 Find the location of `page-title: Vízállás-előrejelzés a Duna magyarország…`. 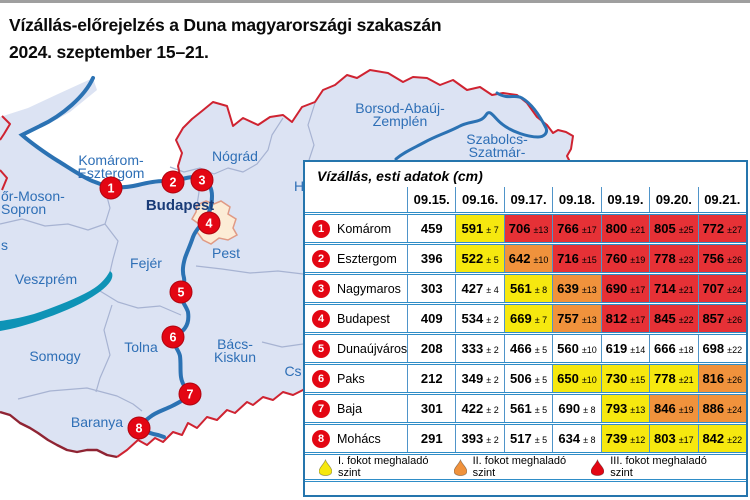

page-title: Vízállás-előrejelzés a Duna magyarország… is located at coordinates (225, 39).